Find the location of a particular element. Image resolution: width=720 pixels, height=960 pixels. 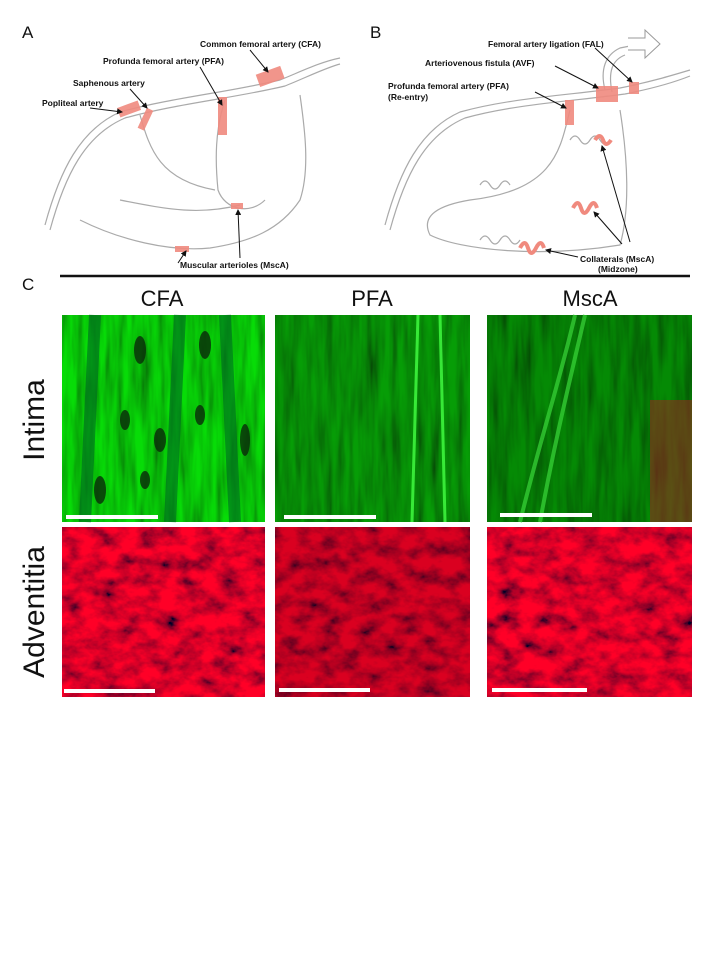

image-msca-adventitia is located at coordinates (589, 612).